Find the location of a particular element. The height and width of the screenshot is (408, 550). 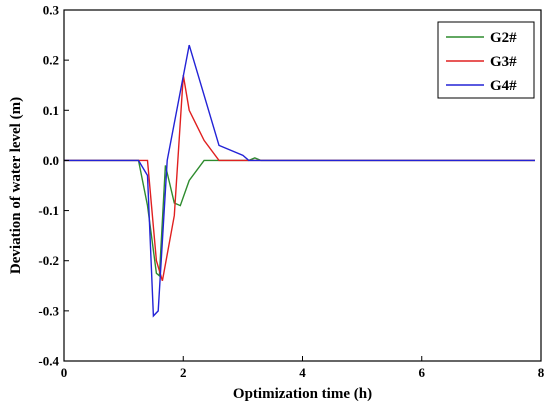

y-axis-label: Deviation of water level (m) is located at coordinates (16, 185).